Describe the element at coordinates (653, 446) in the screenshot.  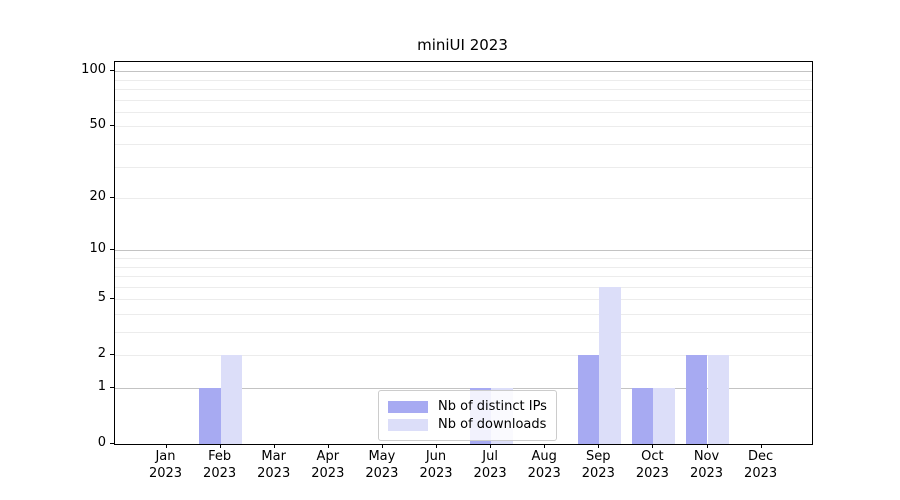
I see `x-tick-oct` at that location.